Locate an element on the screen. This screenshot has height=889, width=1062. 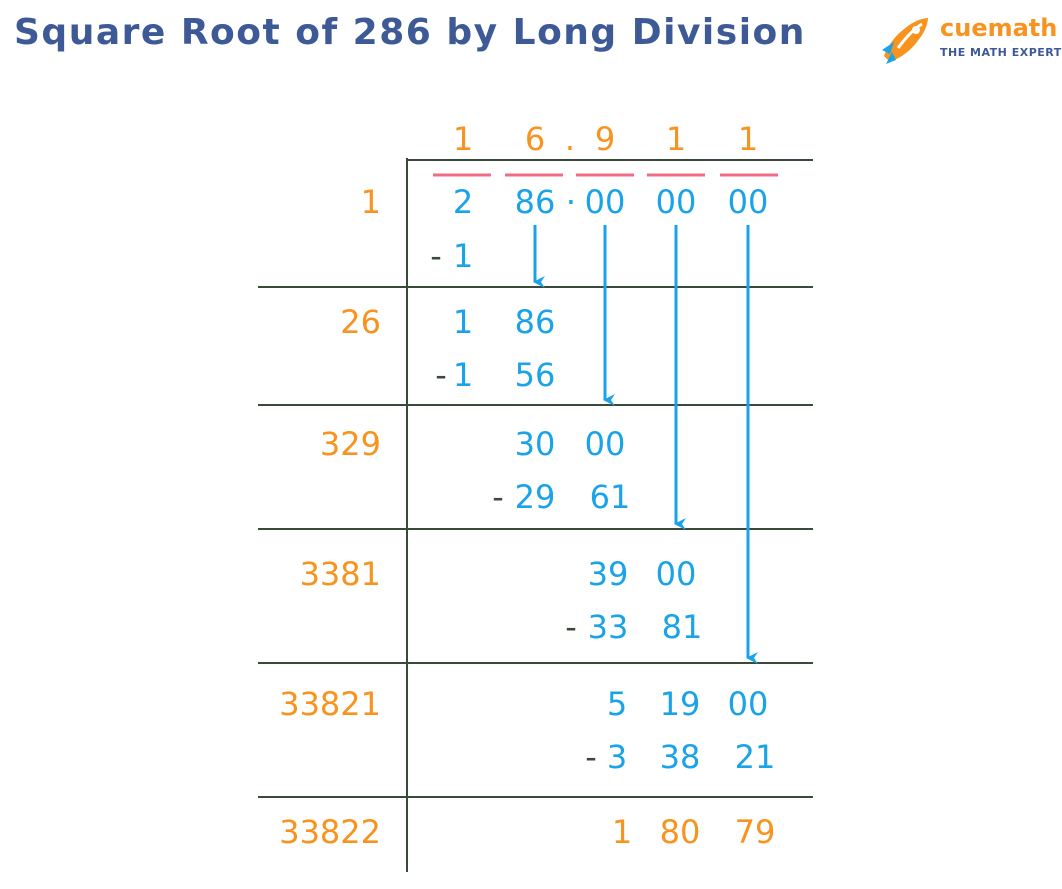
final-remainder: 79 is located at coordinates (755, 832).